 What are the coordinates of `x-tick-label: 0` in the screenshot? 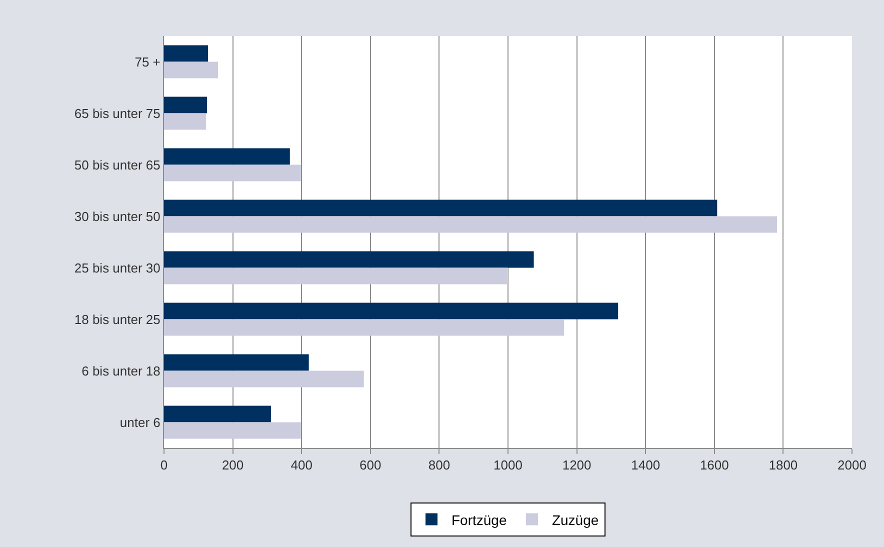 It's located at (164, 465).